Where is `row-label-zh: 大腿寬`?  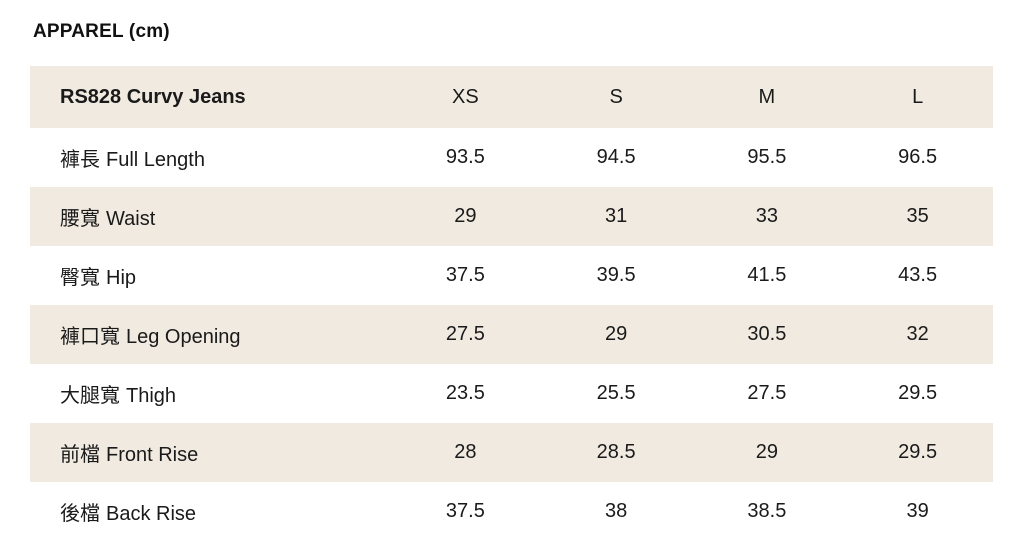
row-label-zh: 大腿寬 is located at coordinates (90, 396).